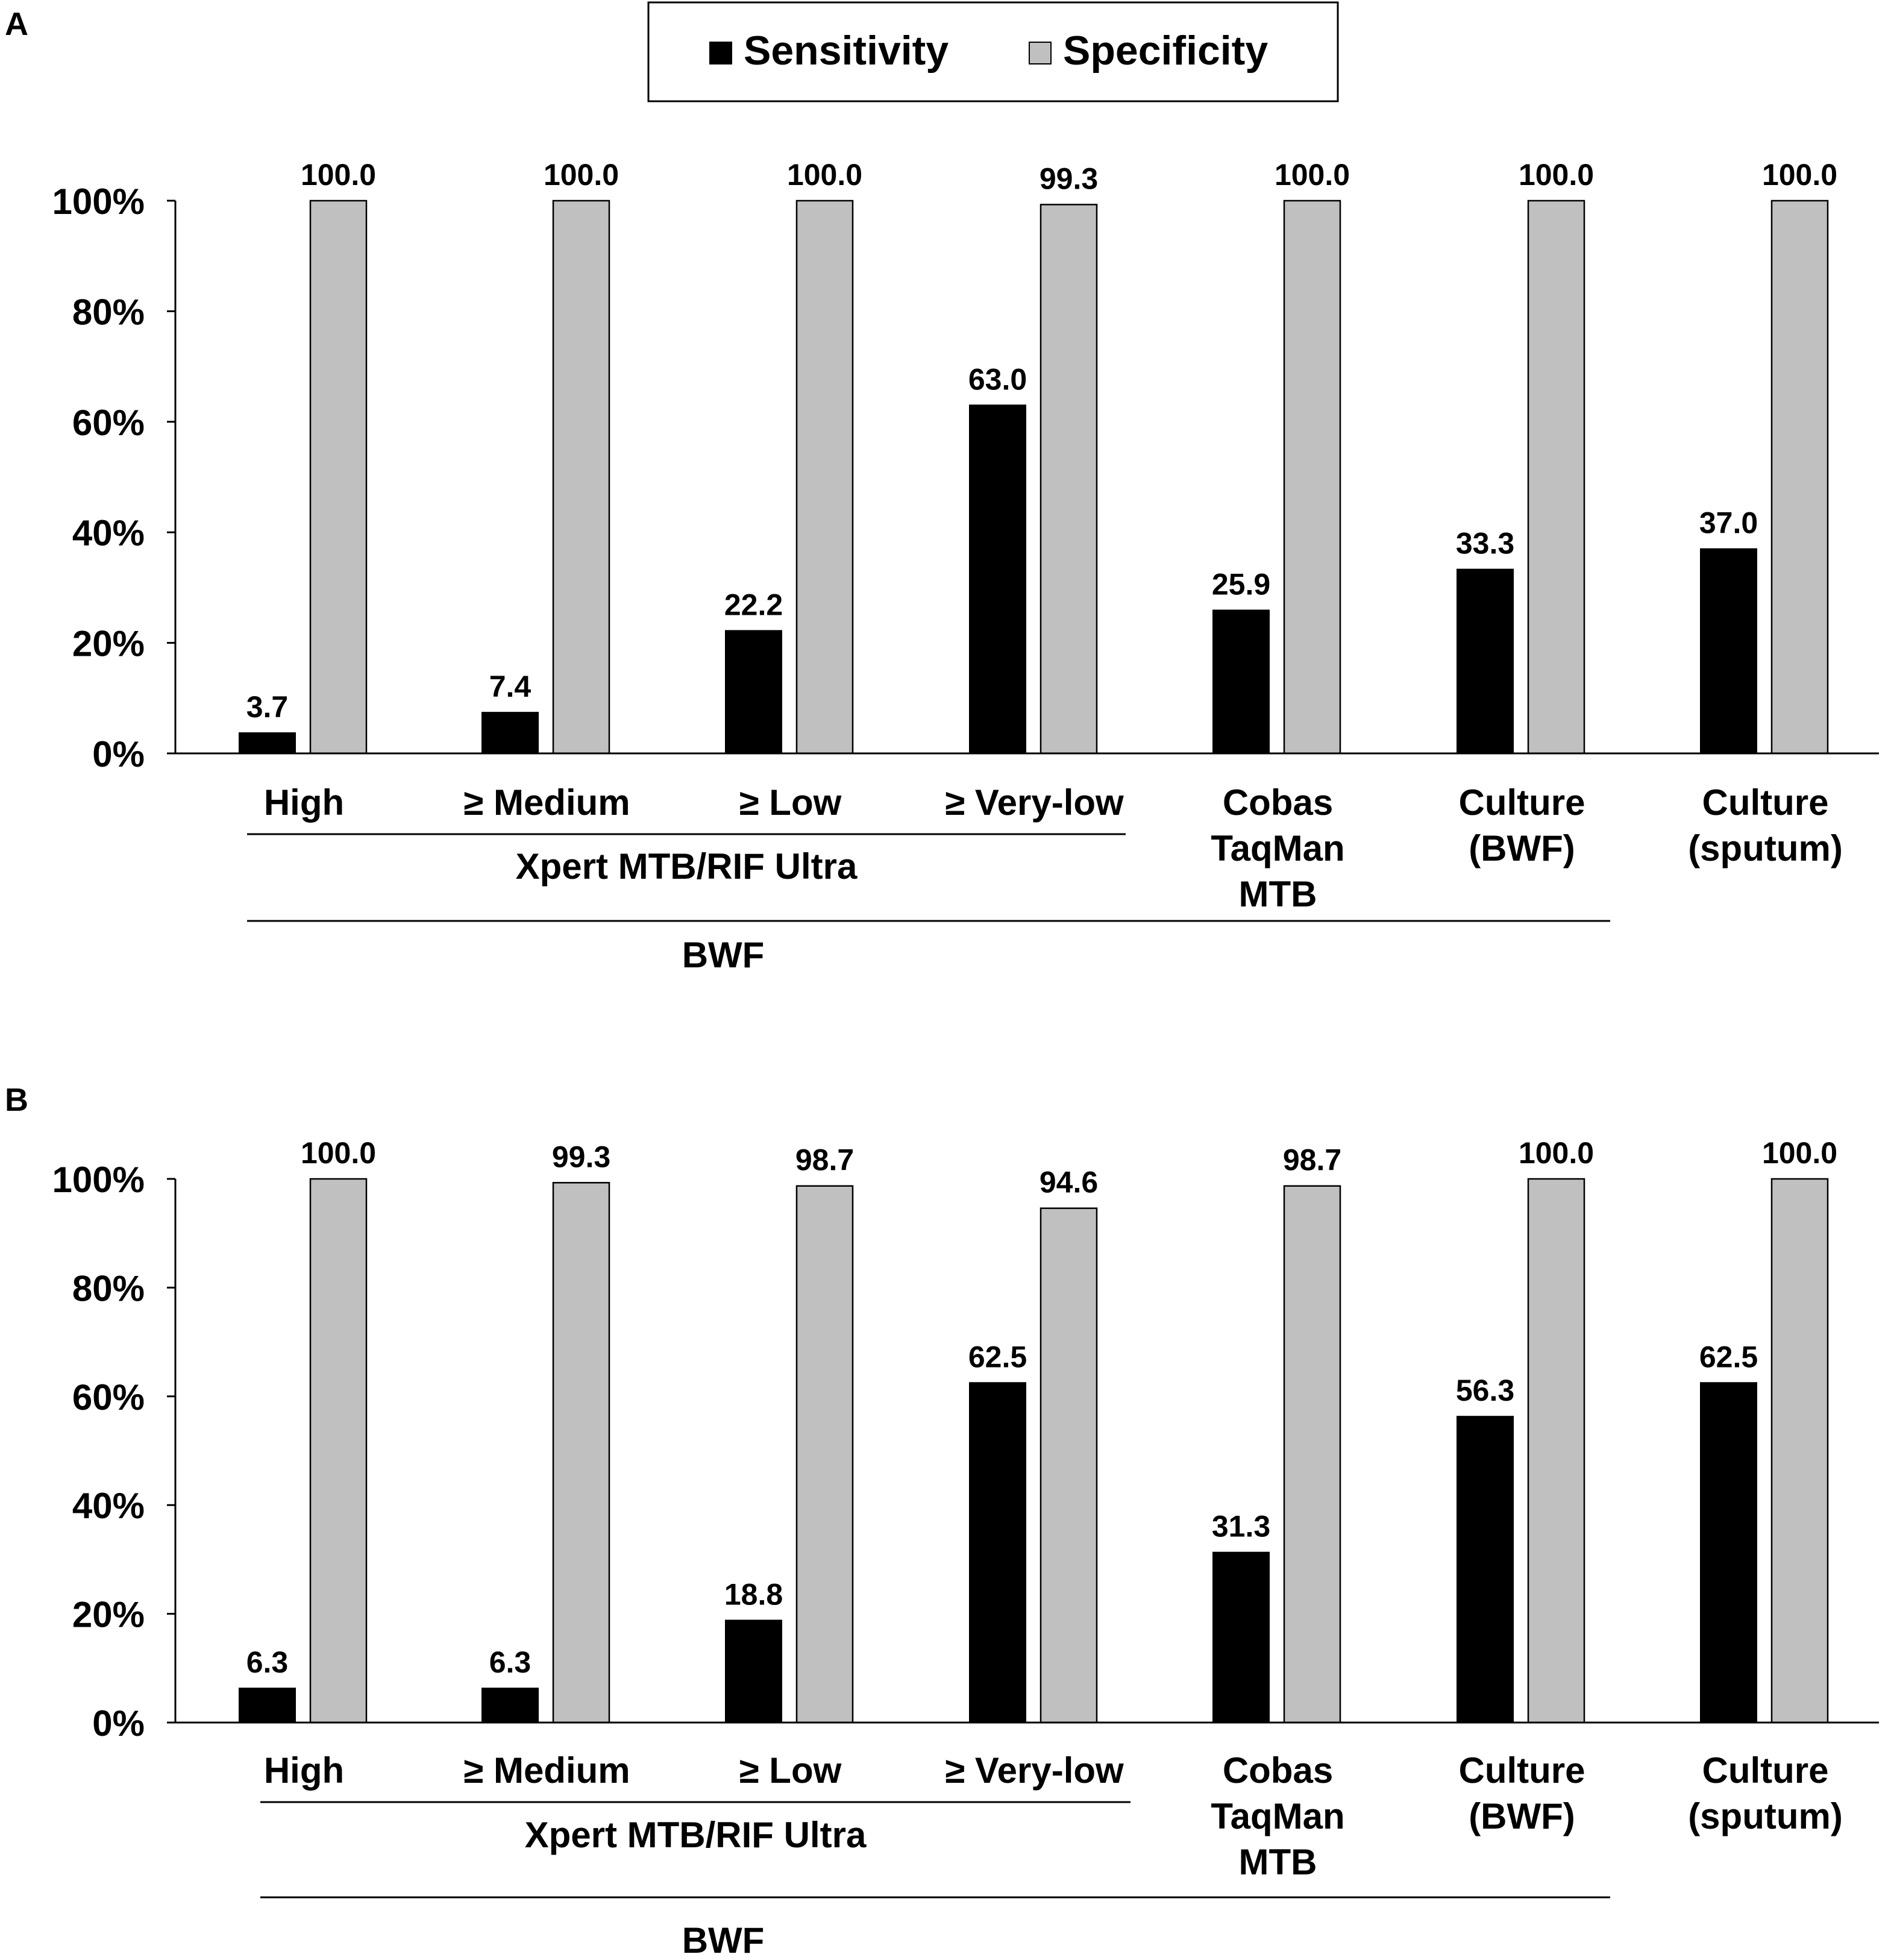  I want to click on legend-swatch-sensitivity, so click(720, 53).